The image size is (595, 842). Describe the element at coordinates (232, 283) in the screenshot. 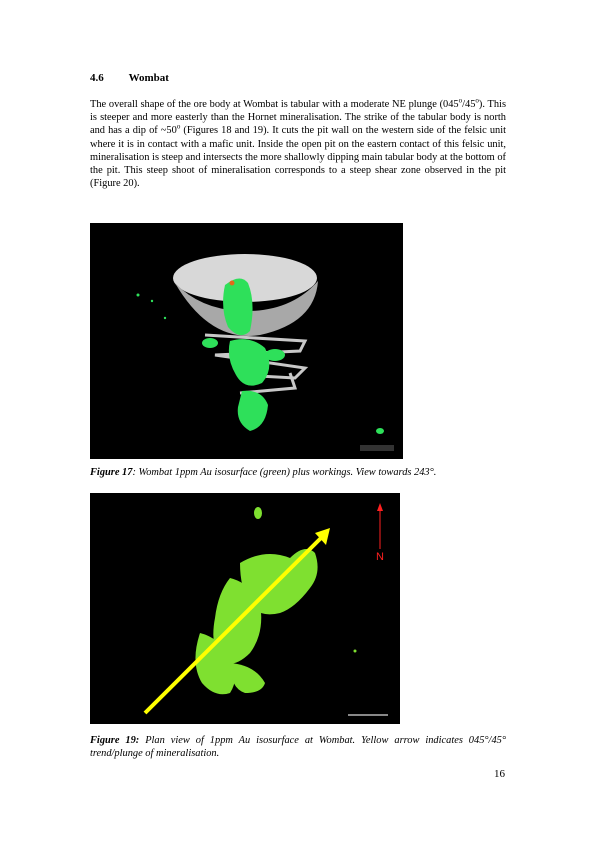

I see `orange-marker` at that location.